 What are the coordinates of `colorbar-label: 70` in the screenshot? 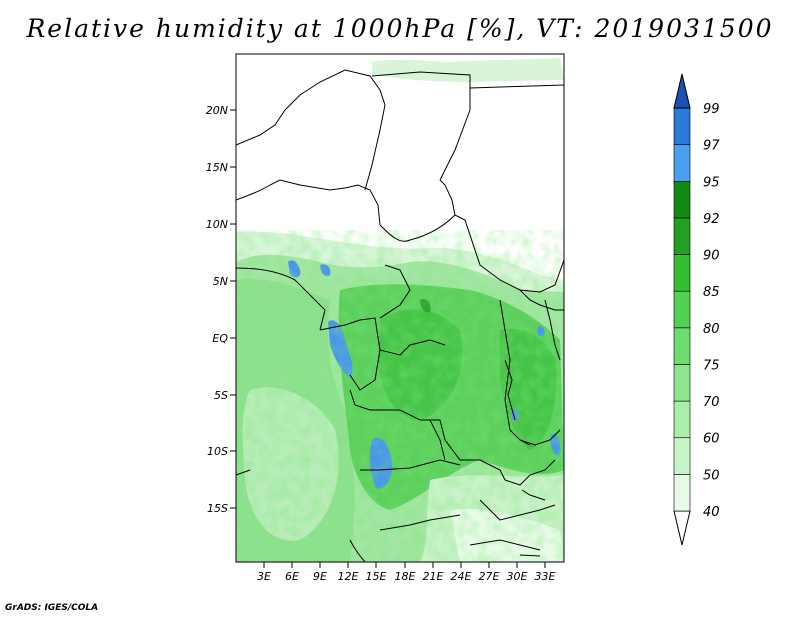 It's located at (711, 402).